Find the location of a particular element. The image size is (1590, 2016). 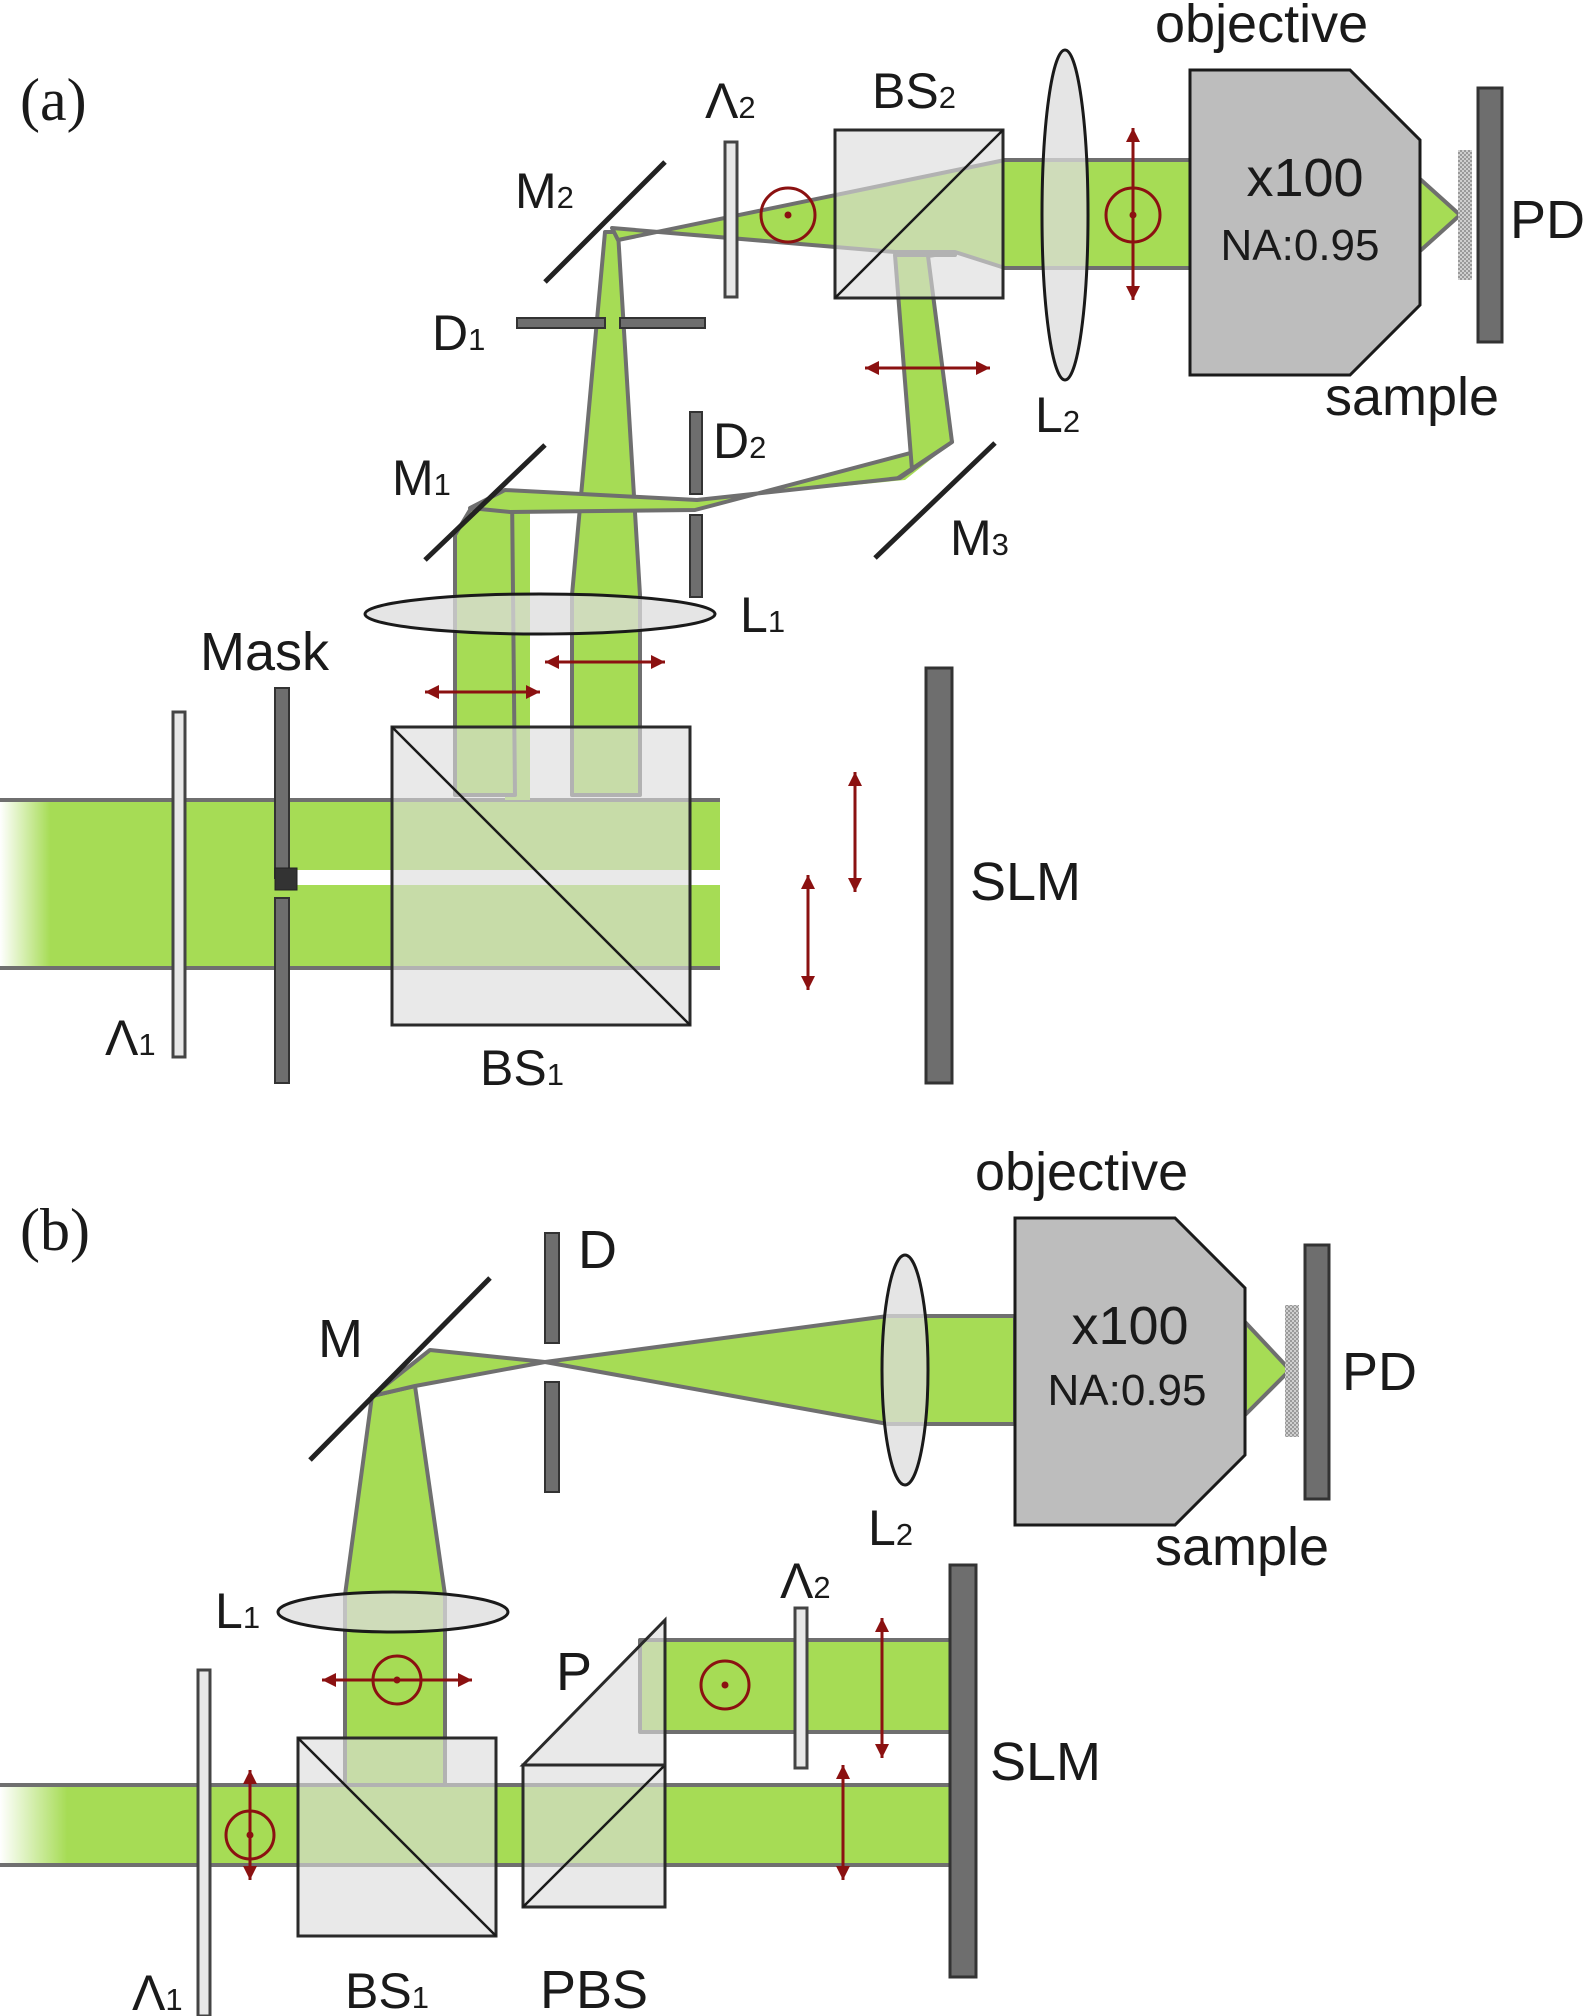

lens-2-label-b-text: L2 is located at coordinates (890, 1528).